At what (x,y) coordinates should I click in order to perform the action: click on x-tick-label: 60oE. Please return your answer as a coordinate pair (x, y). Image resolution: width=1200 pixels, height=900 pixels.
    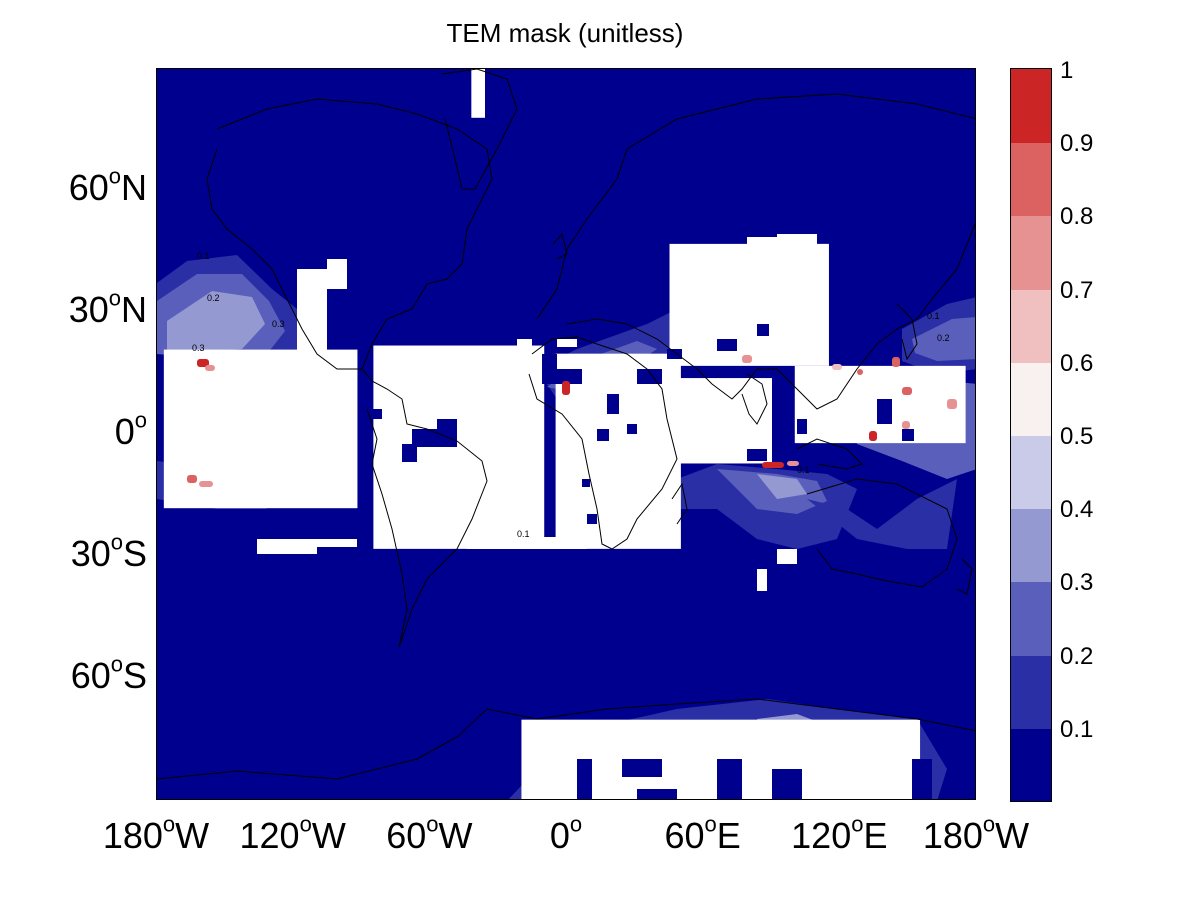
    Looking at the image, I should click on (702, 834).